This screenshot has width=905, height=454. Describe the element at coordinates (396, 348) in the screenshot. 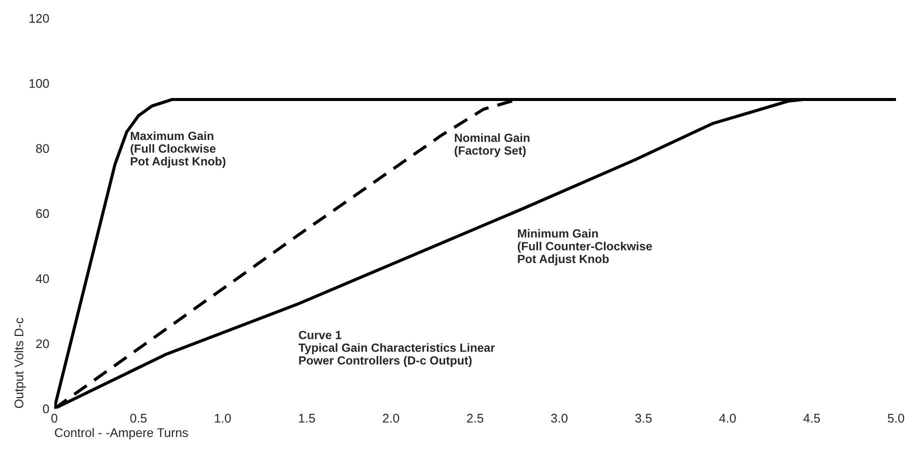

I see `annotation: Curve 1 Typical Gain Characteristics Linear Power Controllers (D-c Output)` at that location.